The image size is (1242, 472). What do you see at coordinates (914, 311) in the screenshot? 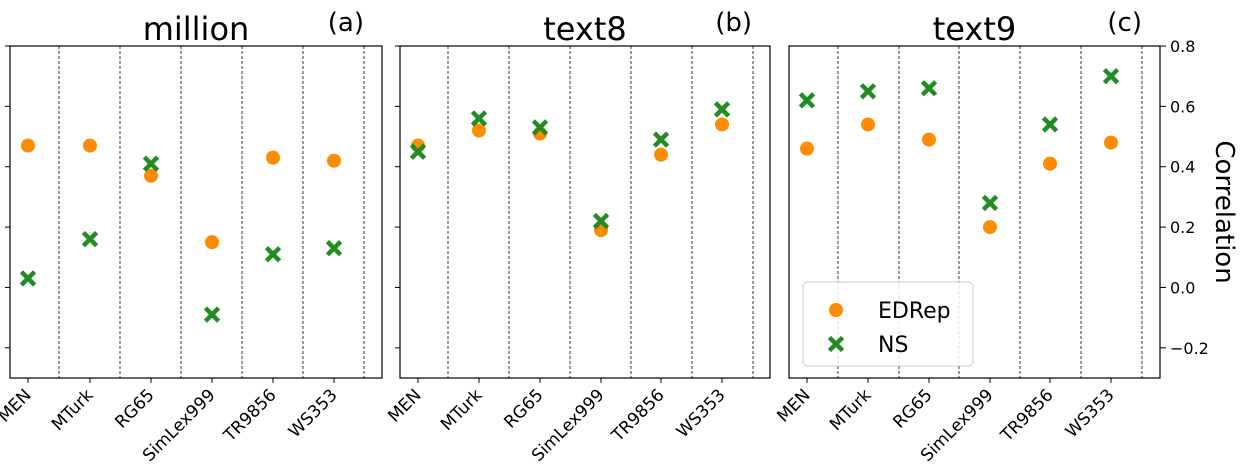
I see `legend-label: EDRep` at bounding box center [914, 311].